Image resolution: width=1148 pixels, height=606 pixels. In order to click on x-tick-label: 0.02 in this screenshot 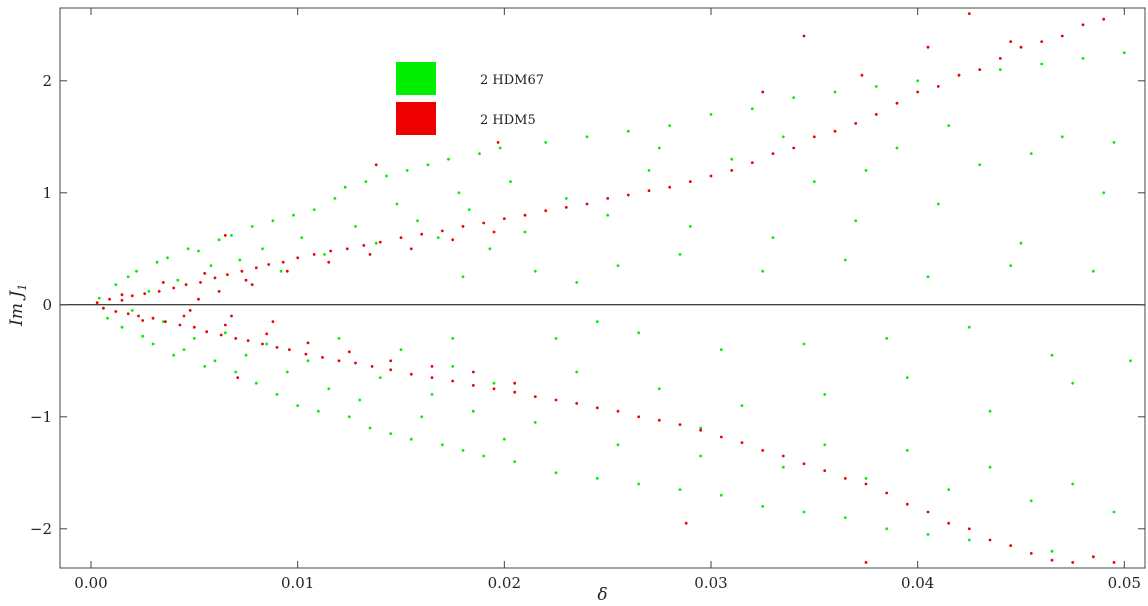, I will do `click(504, 583)`.